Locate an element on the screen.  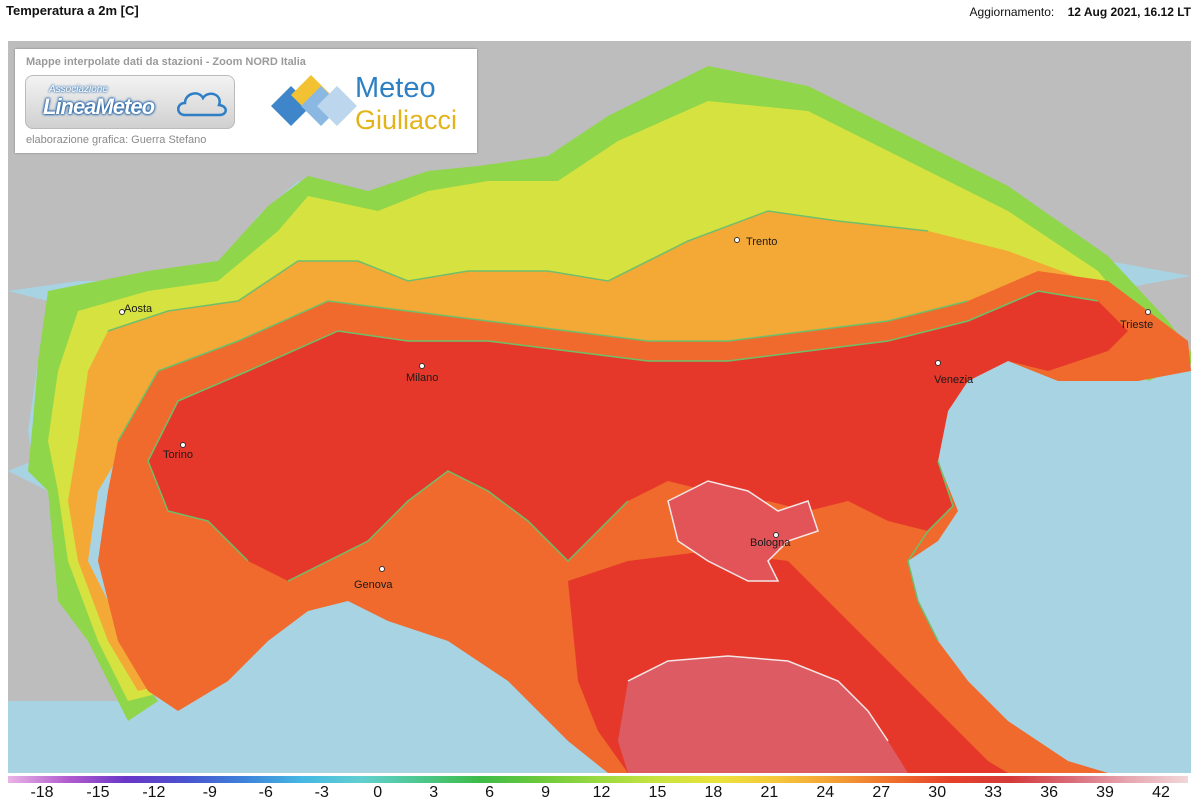
temperature-band-above-36-bologna is located at coordinates (743, 531).